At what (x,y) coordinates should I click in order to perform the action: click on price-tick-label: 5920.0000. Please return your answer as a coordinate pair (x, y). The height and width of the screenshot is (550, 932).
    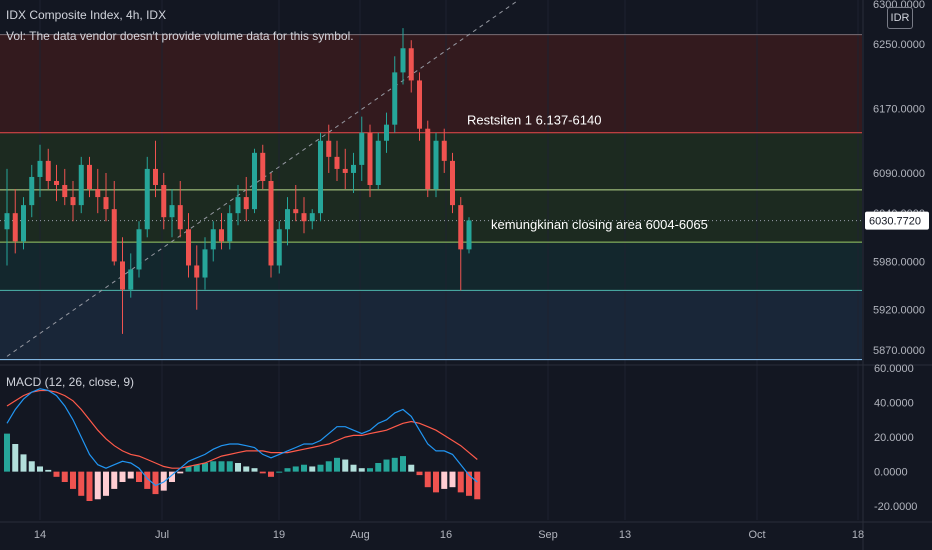
    Looking at the image, I should click on (899, 311).